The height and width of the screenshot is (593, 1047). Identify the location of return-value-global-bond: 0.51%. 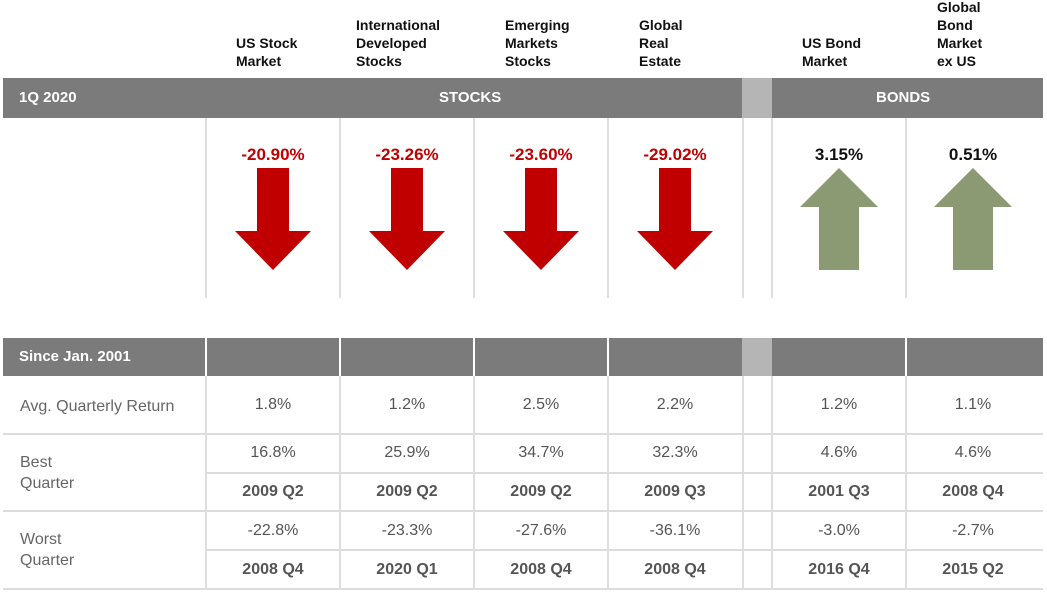
(973, 154).